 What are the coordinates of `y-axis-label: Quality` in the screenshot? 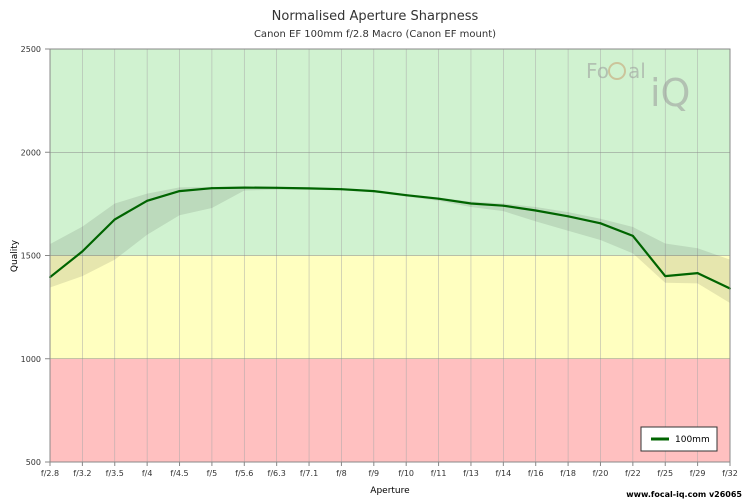 It's located at (15, 255).